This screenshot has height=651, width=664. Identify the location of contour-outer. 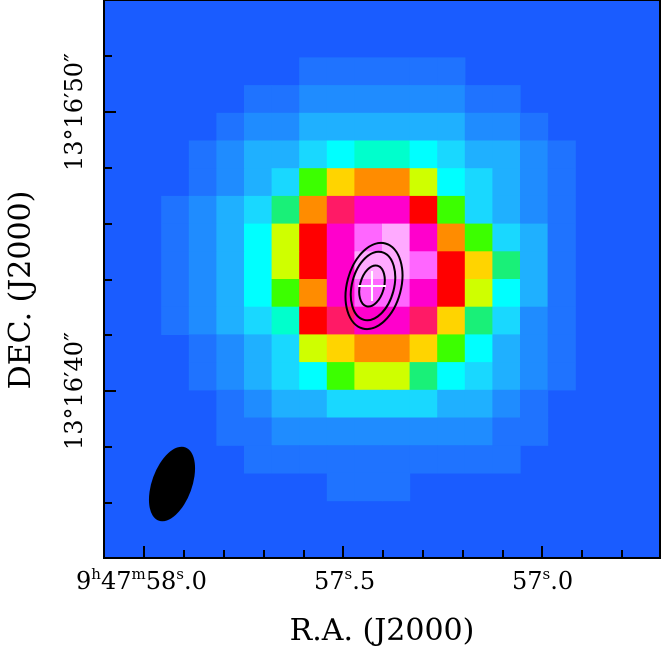
(374, 286).